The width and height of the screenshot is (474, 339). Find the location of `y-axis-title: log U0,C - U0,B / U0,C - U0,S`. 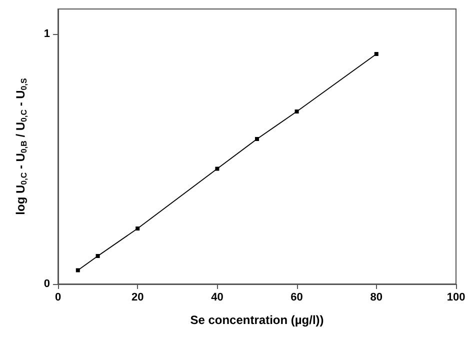

y-axis-title: log U0,C - U0,B / U0,C - U0,S is located at coordinates (21, 146).